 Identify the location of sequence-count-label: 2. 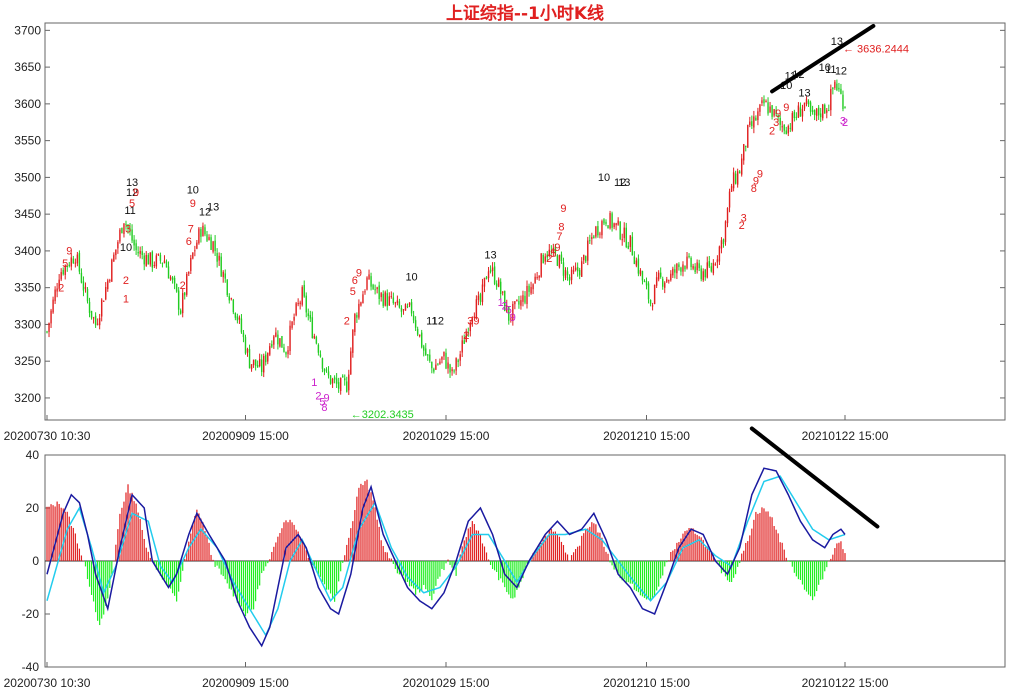
(466, 336).